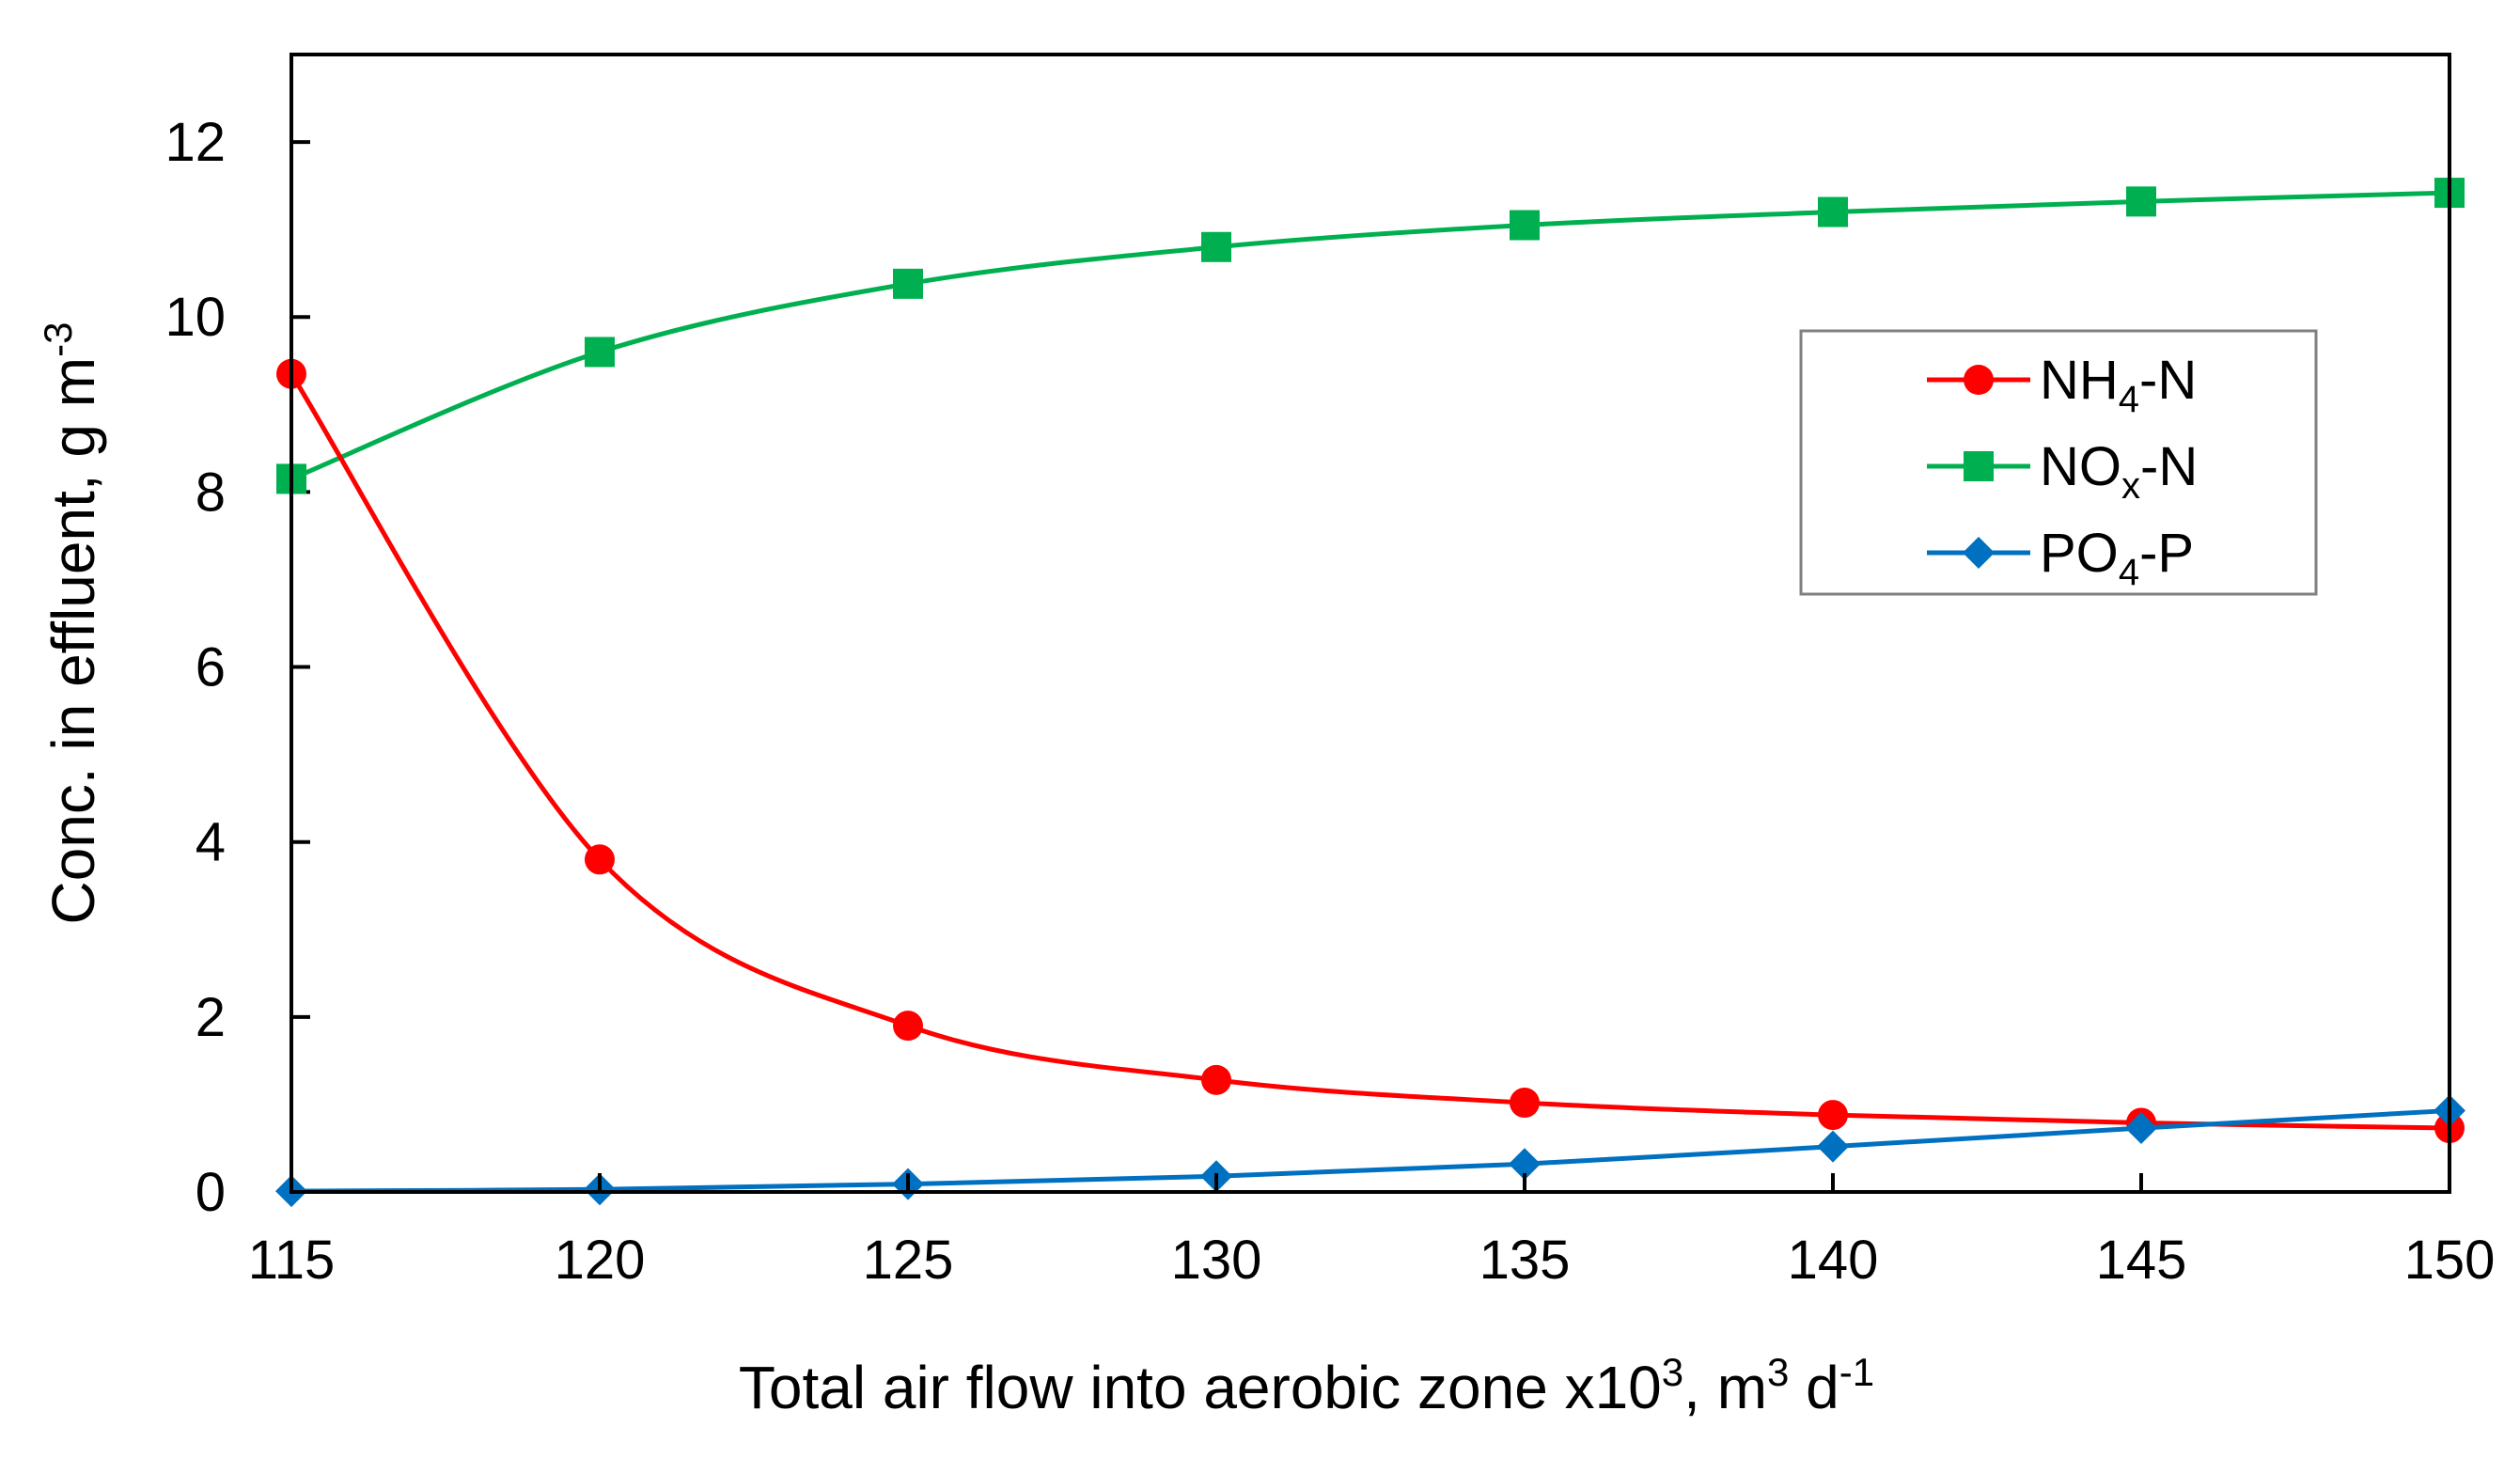 The image size is (2520, 1458). Describe the element at coordinates (1525, 1260) in the screenshot. I see `x-tick-label: 135` at that location.